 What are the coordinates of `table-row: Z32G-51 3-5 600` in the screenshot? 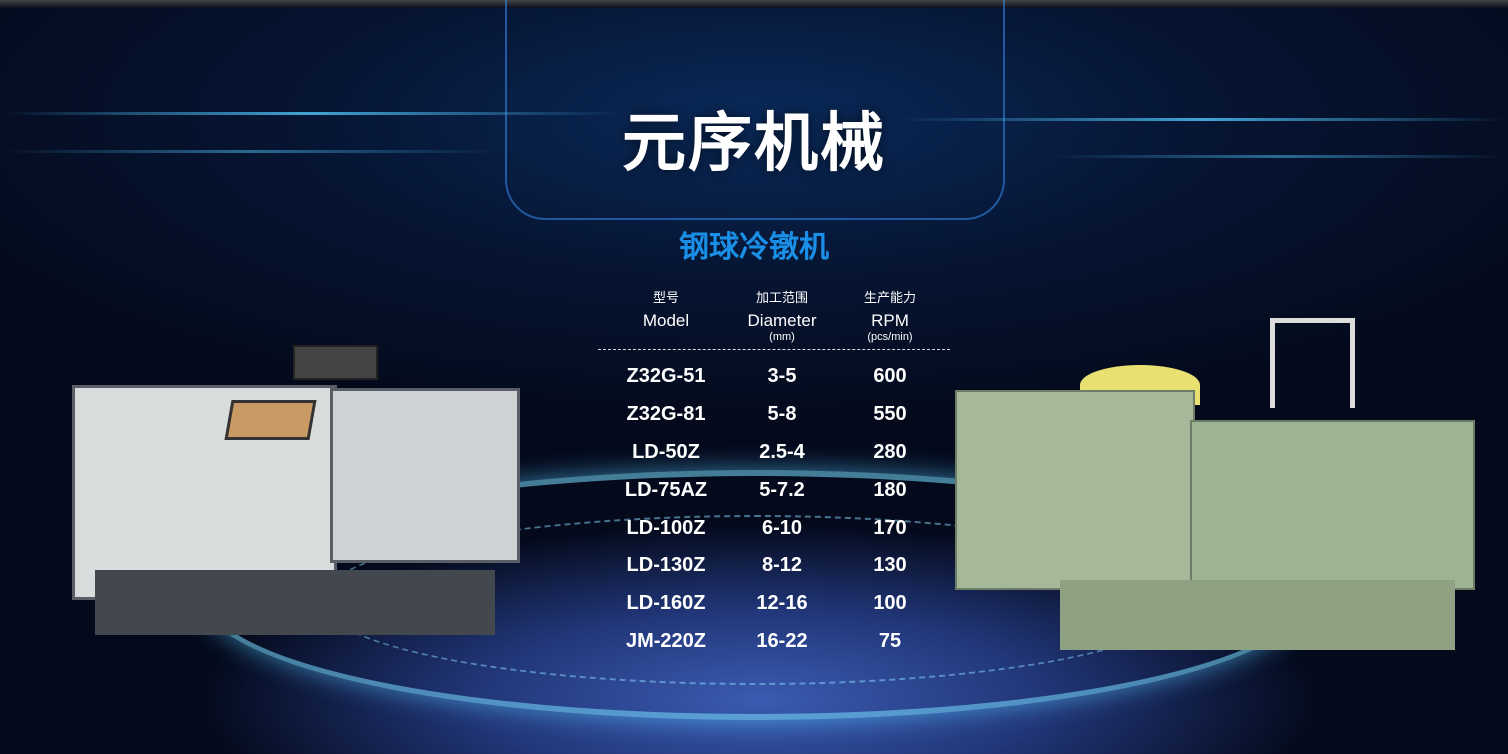 It's located at (774, 377).